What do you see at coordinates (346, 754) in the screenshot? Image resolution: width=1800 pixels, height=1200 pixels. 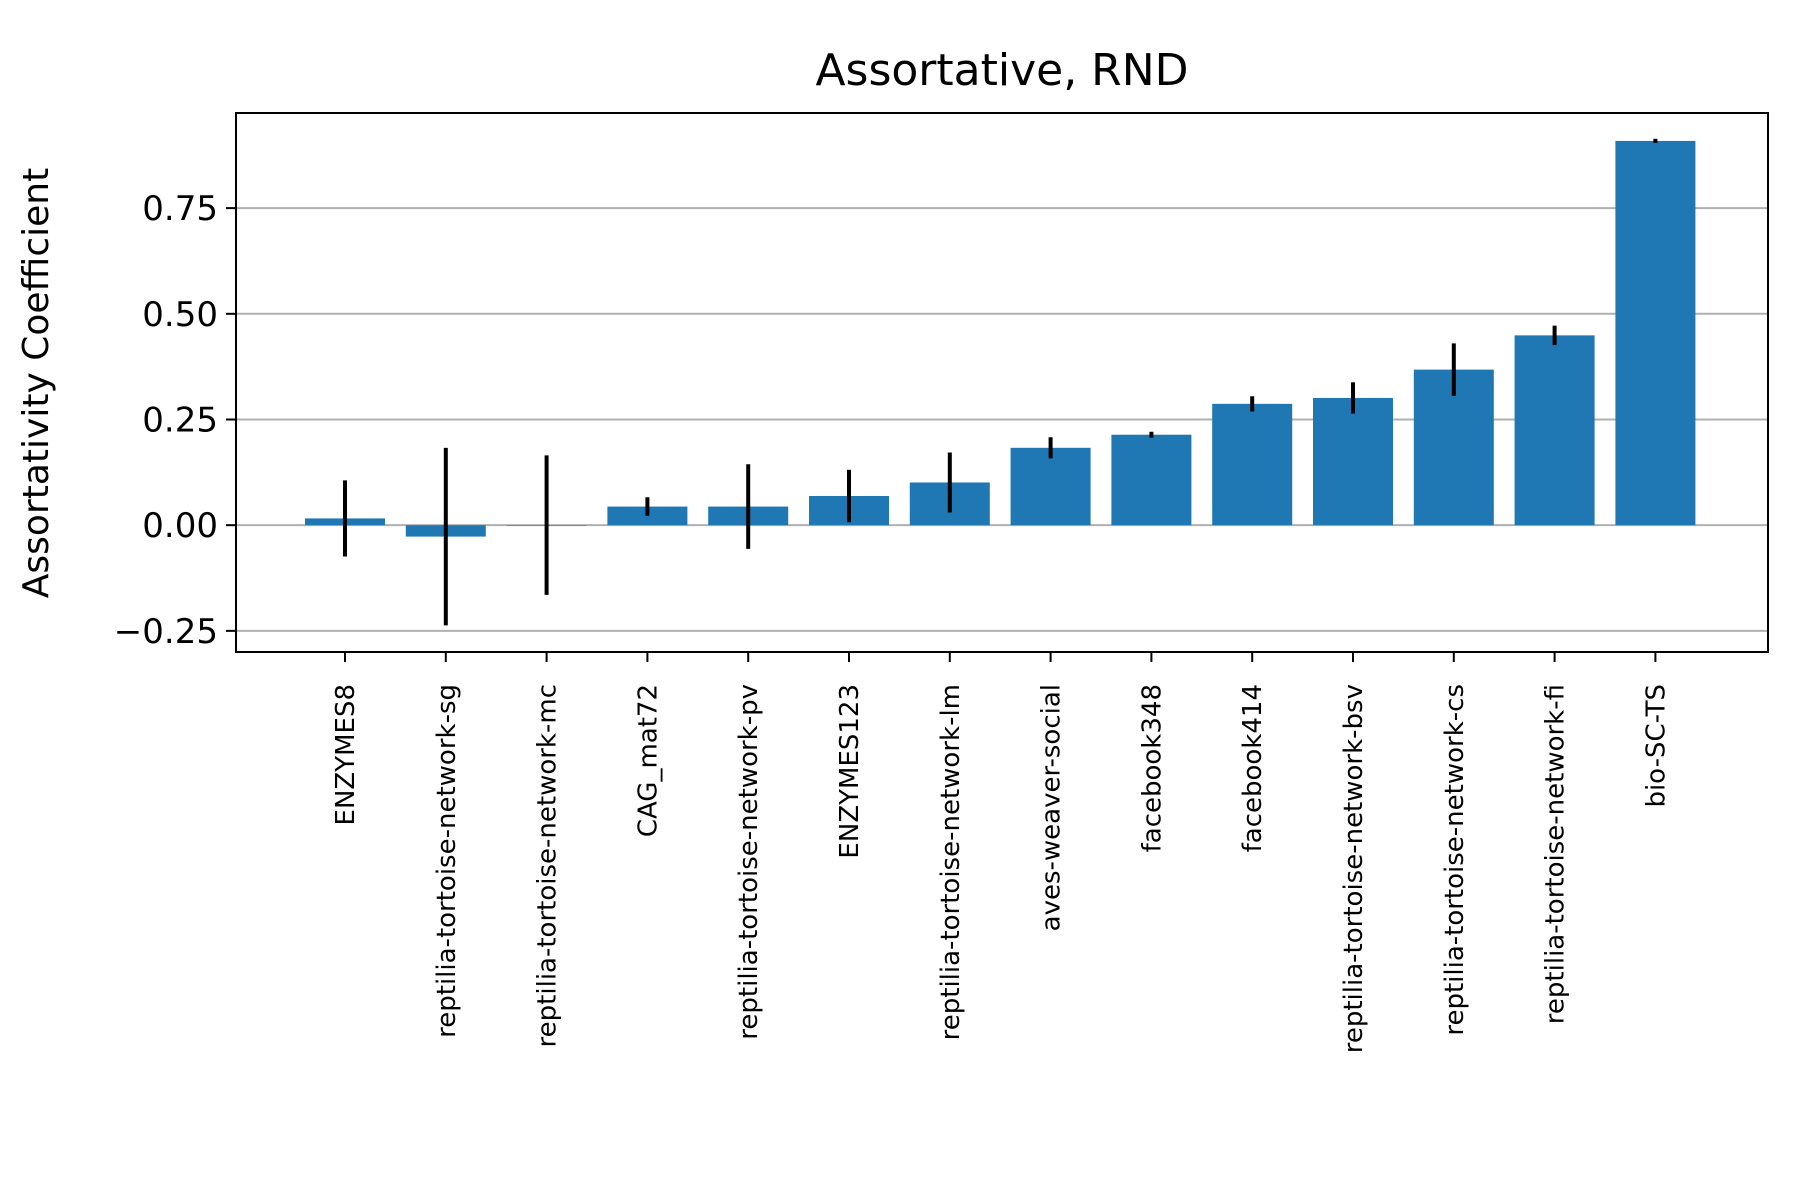 I see `x-tick-label: ENZYMES8` at bounding box center [346, 754].